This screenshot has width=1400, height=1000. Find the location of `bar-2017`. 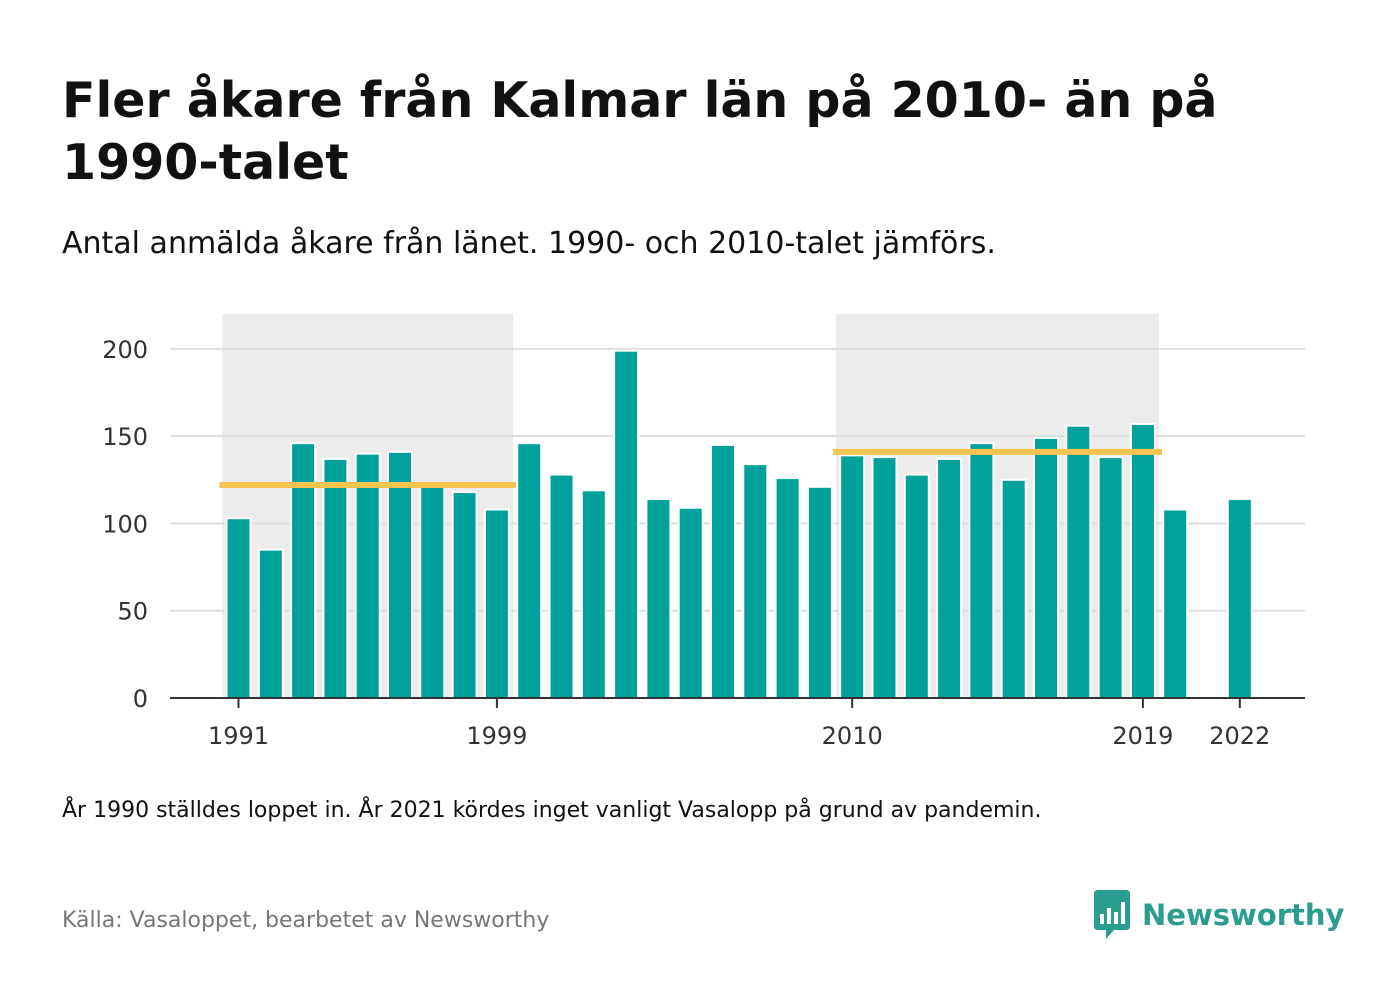

bar-2017 is located at coordinates (1078, 562).